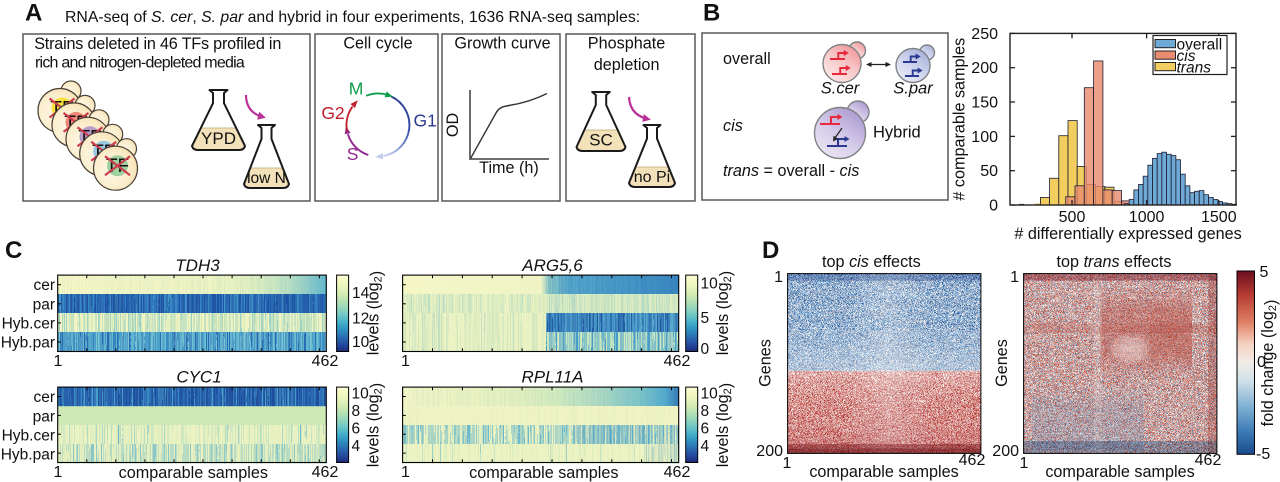  Describe the element at coordinates (1147, 217) in the screenshot. I see `svg-text: 1000` at that location.